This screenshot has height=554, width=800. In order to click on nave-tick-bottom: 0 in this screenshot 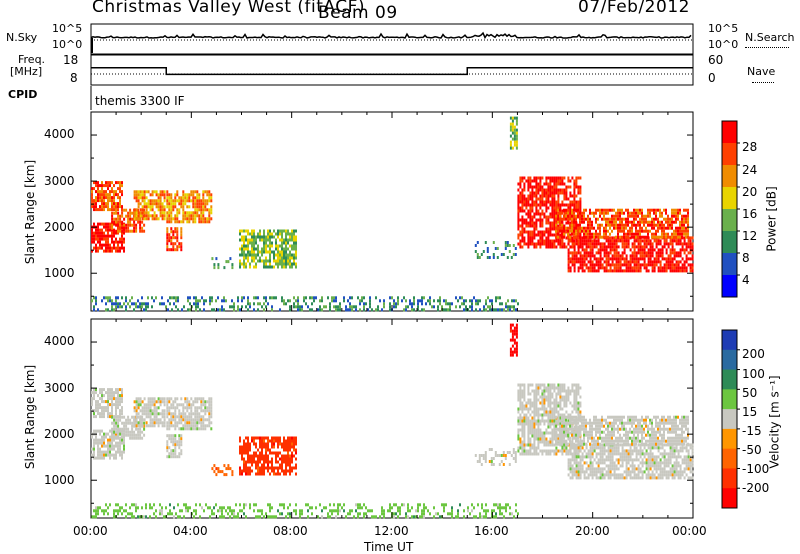, I will do `click(712, 78)`.